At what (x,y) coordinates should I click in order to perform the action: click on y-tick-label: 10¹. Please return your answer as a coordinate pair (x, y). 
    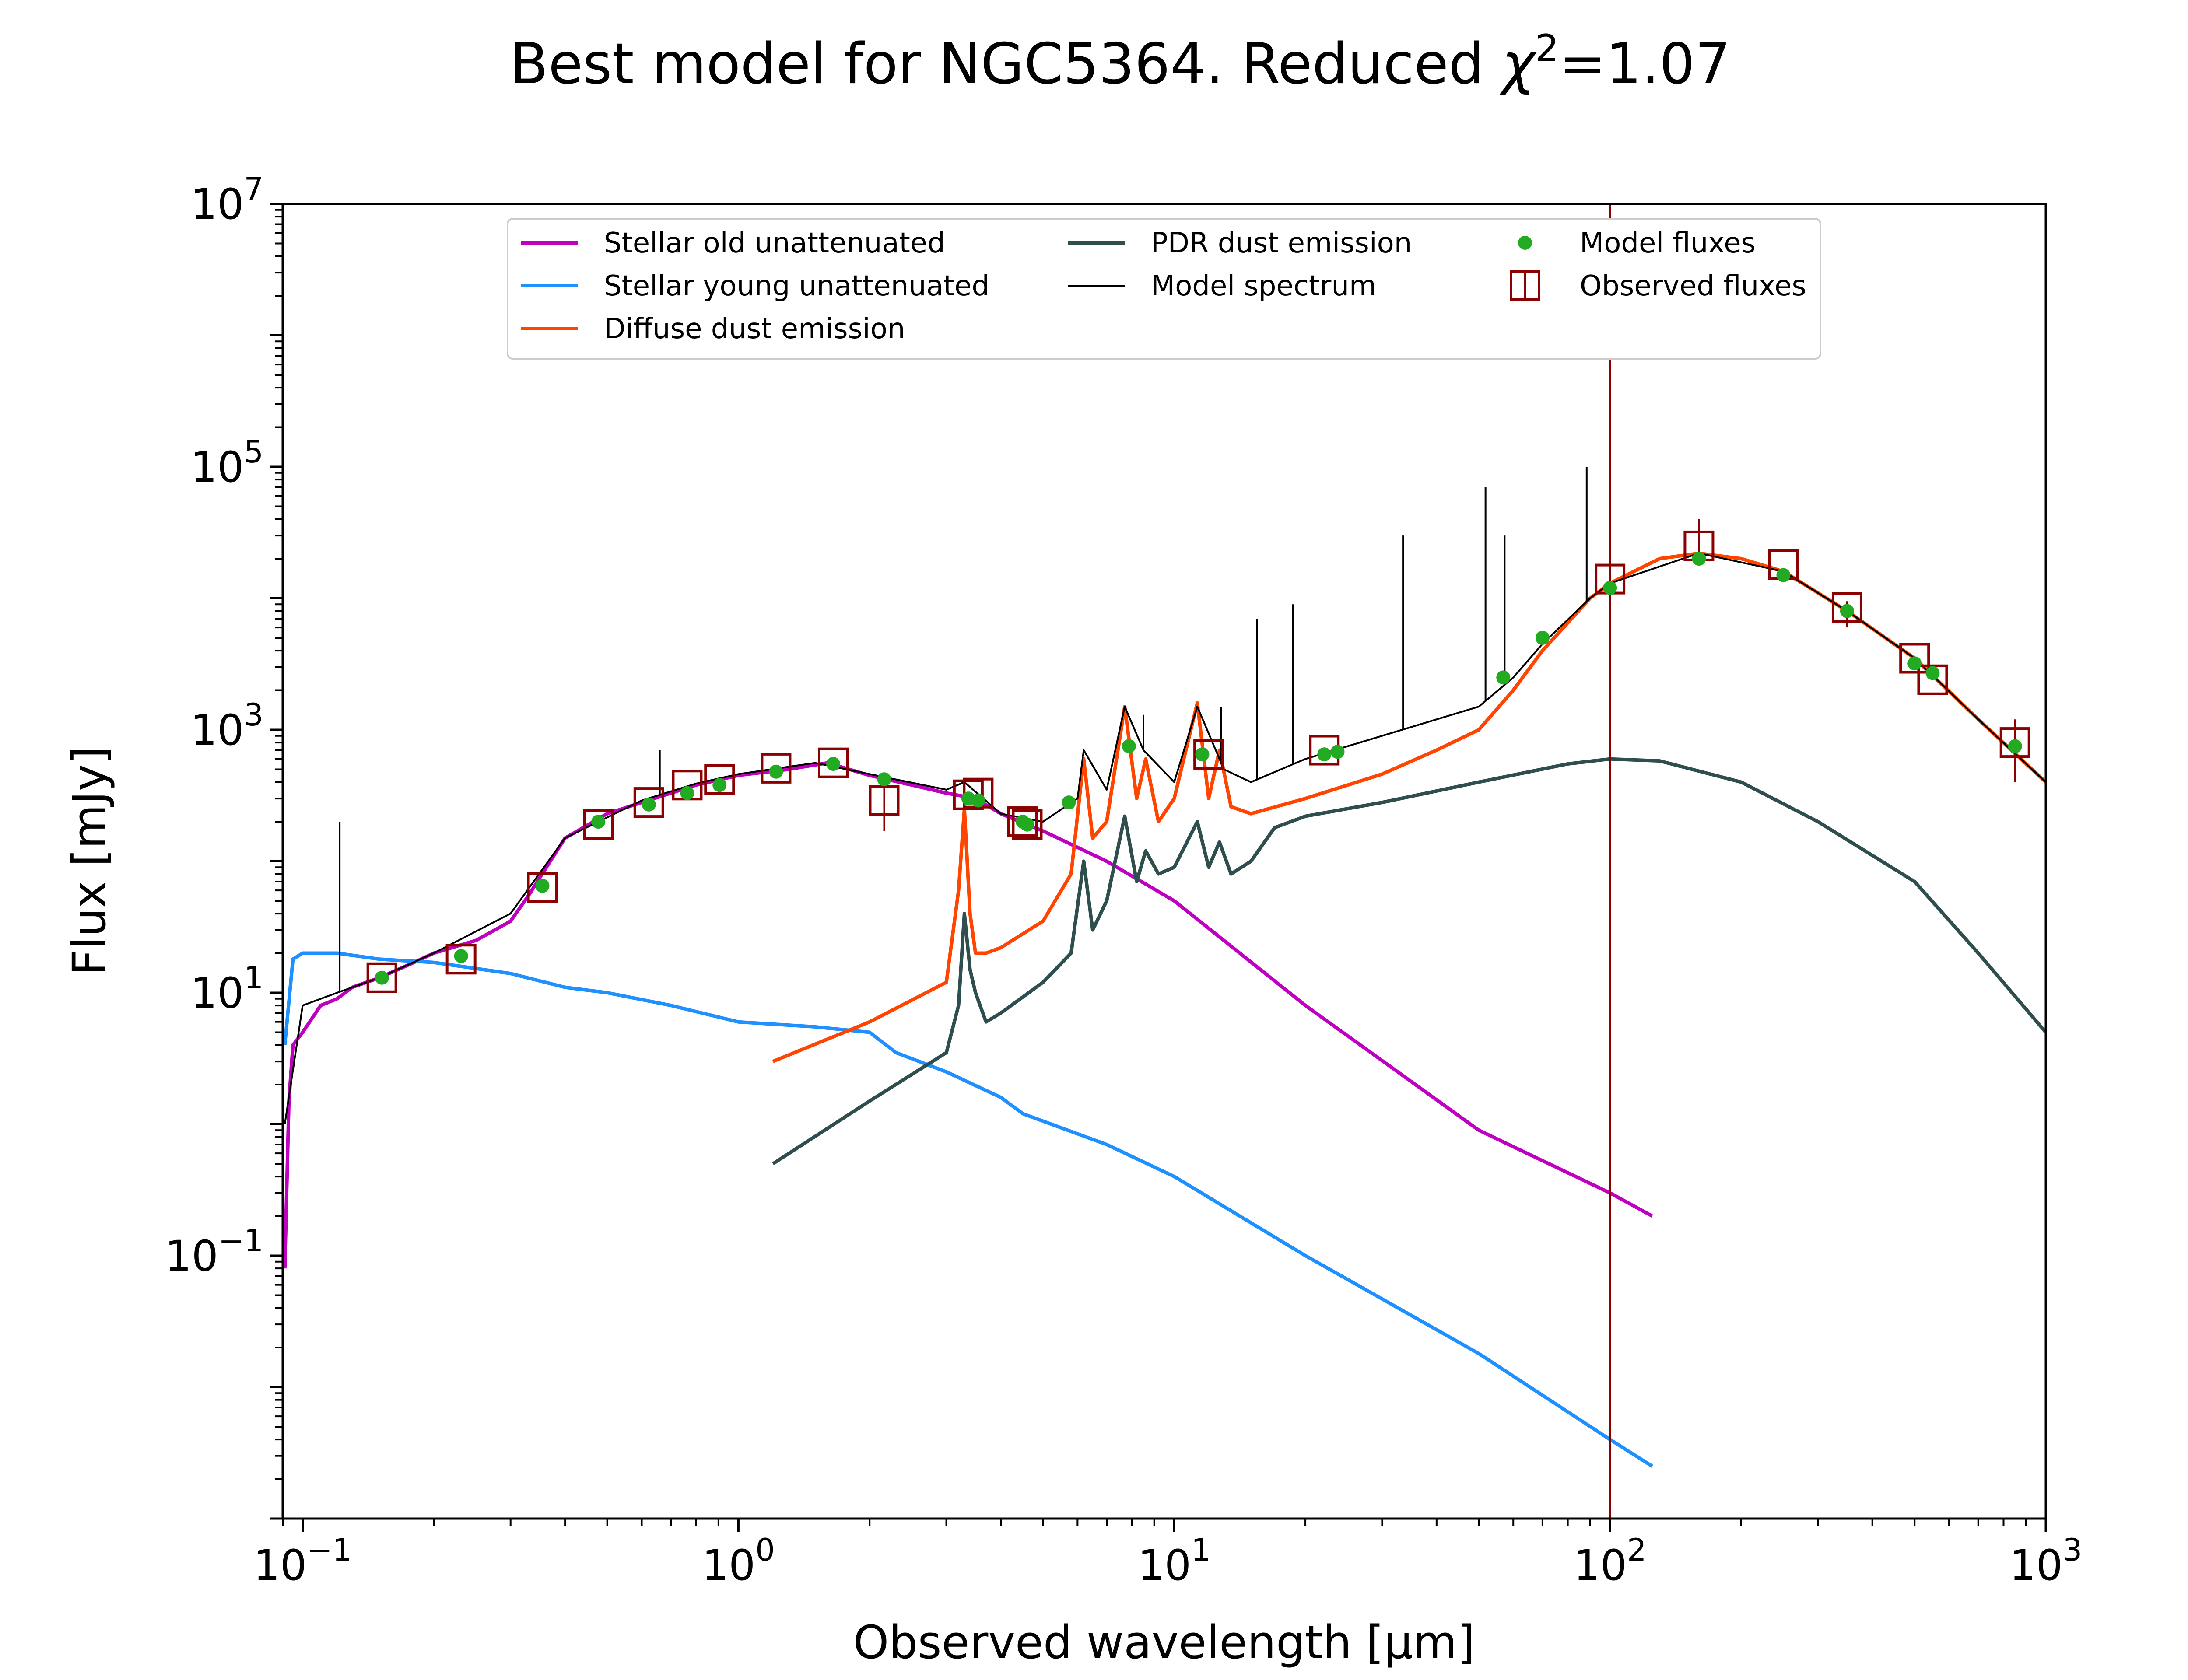
    Looking at the image, I should click on (226, 989).